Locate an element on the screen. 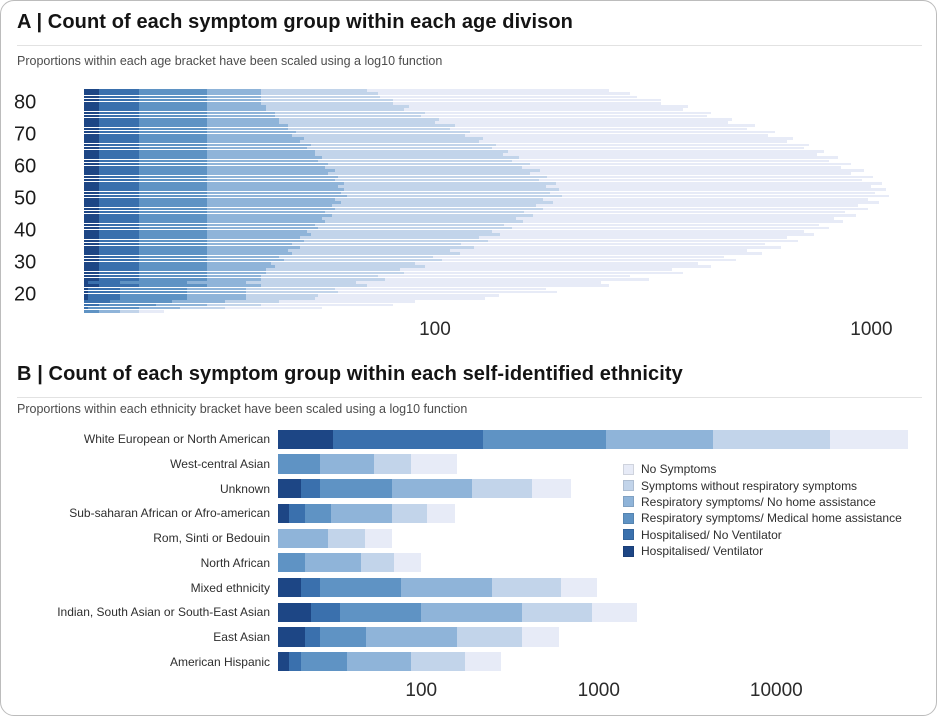 This screenshot has height=716, width=937. y-axis-category-label: American Hispanic is located at coordinates (219, 661).